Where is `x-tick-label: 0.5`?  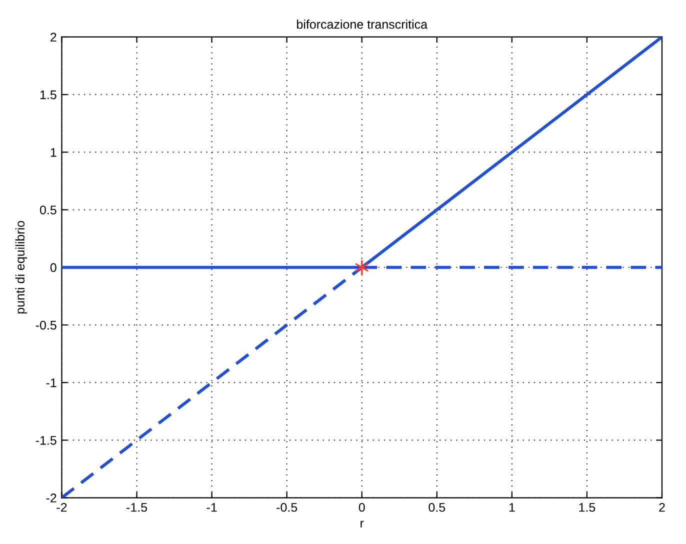 x-tick-label: 0.5 is located at coordinates (437, 507).